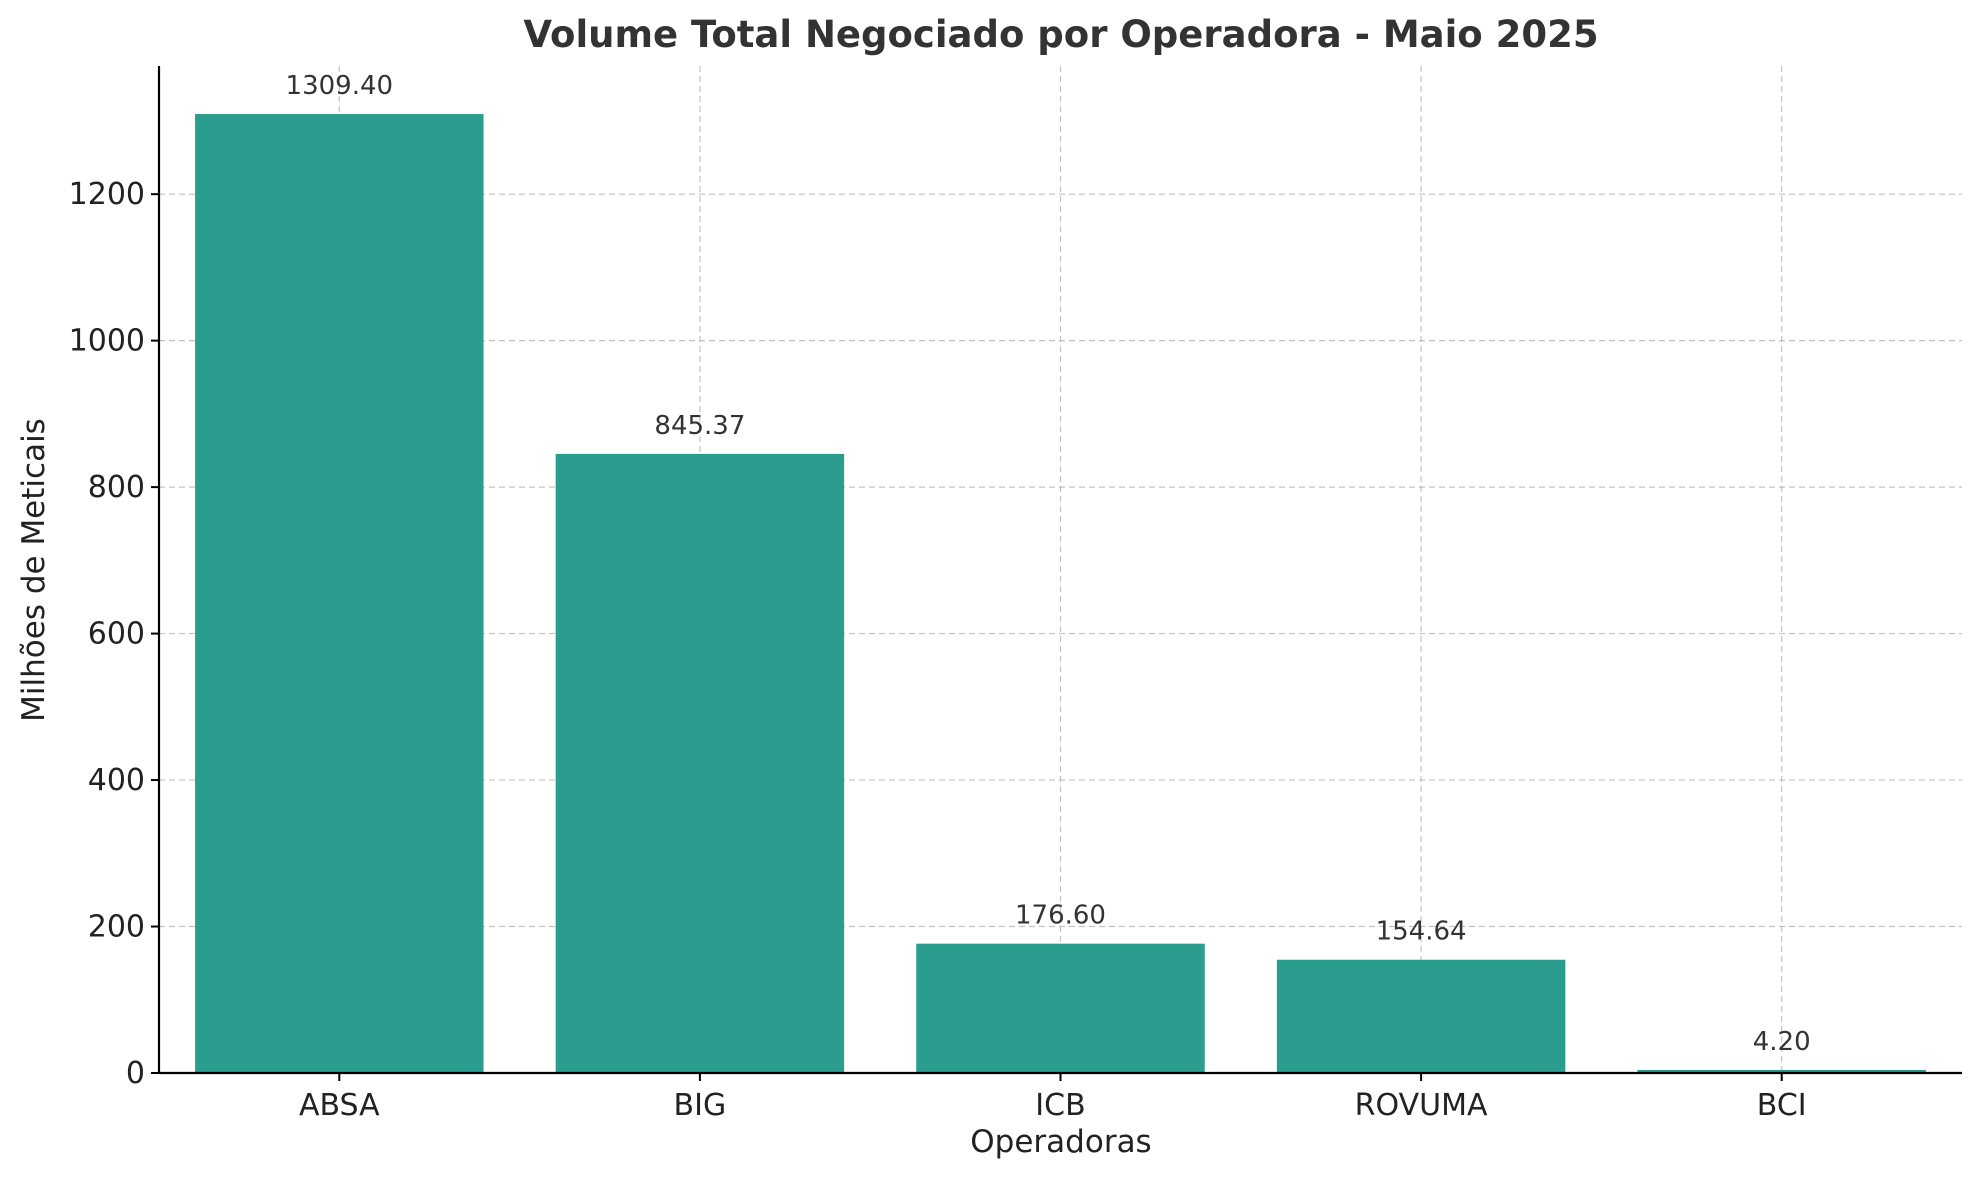 The height and width of the screenshot is (1180, 1979). What do you see at coordinates (339, 1105) in the screenshot?
I see `x-tick-label-absa: ABSA` at bounding box center [339, 1105].